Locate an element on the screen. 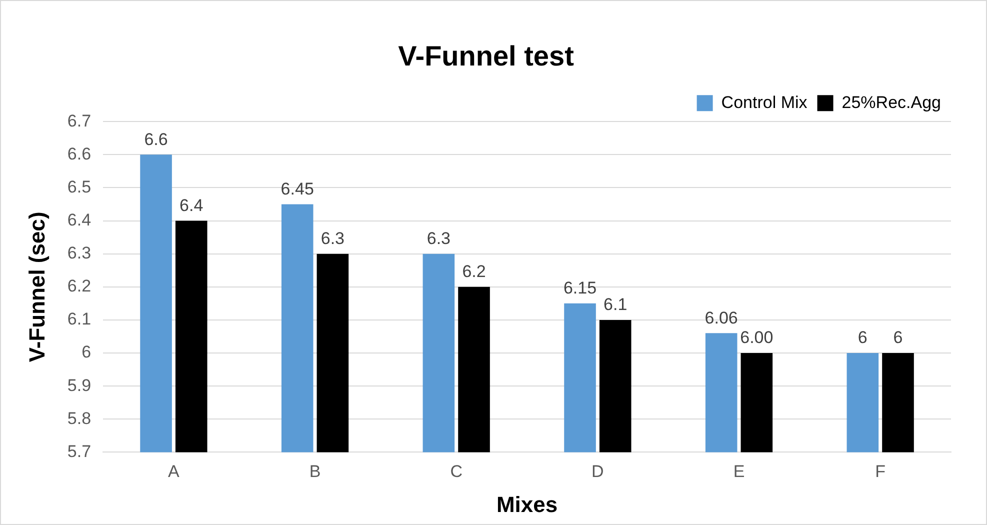 This screenshot has width=987, height=525. y-tick-label: 6.2 is located at coordinates (79, 286).